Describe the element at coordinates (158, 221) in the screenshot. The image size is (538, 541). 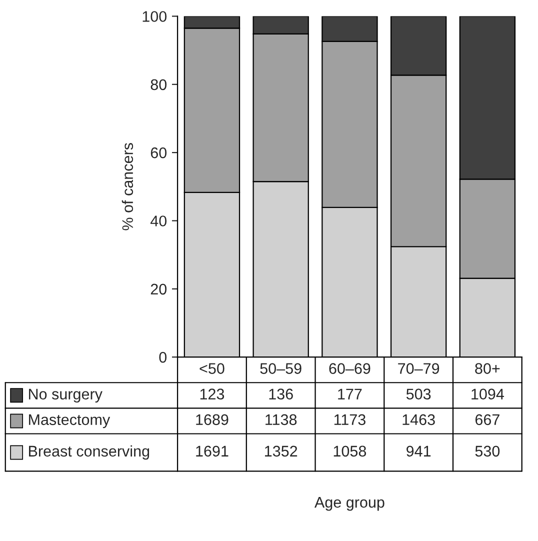
I see `y-tick-label: 40` at that location.